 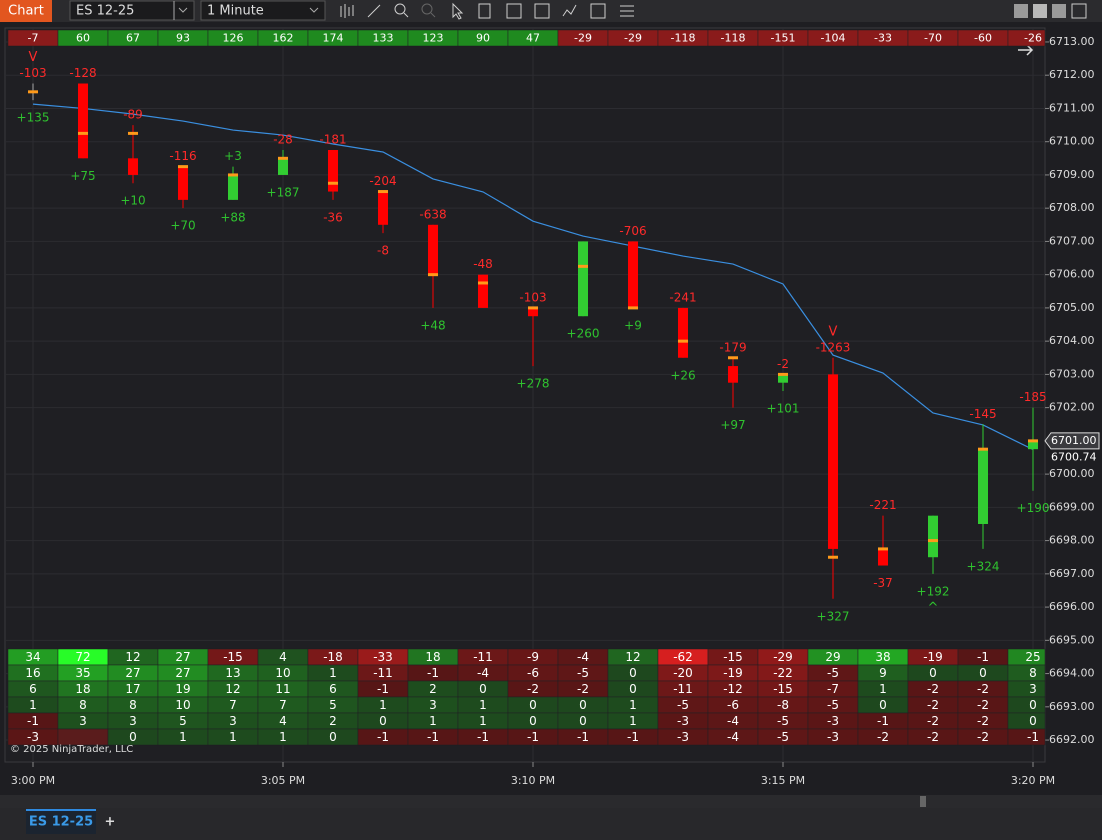 What do you see at coordinates (487, 11) in the screenshot?
I see `toolbar-icons` at bounding box center [487, 11].